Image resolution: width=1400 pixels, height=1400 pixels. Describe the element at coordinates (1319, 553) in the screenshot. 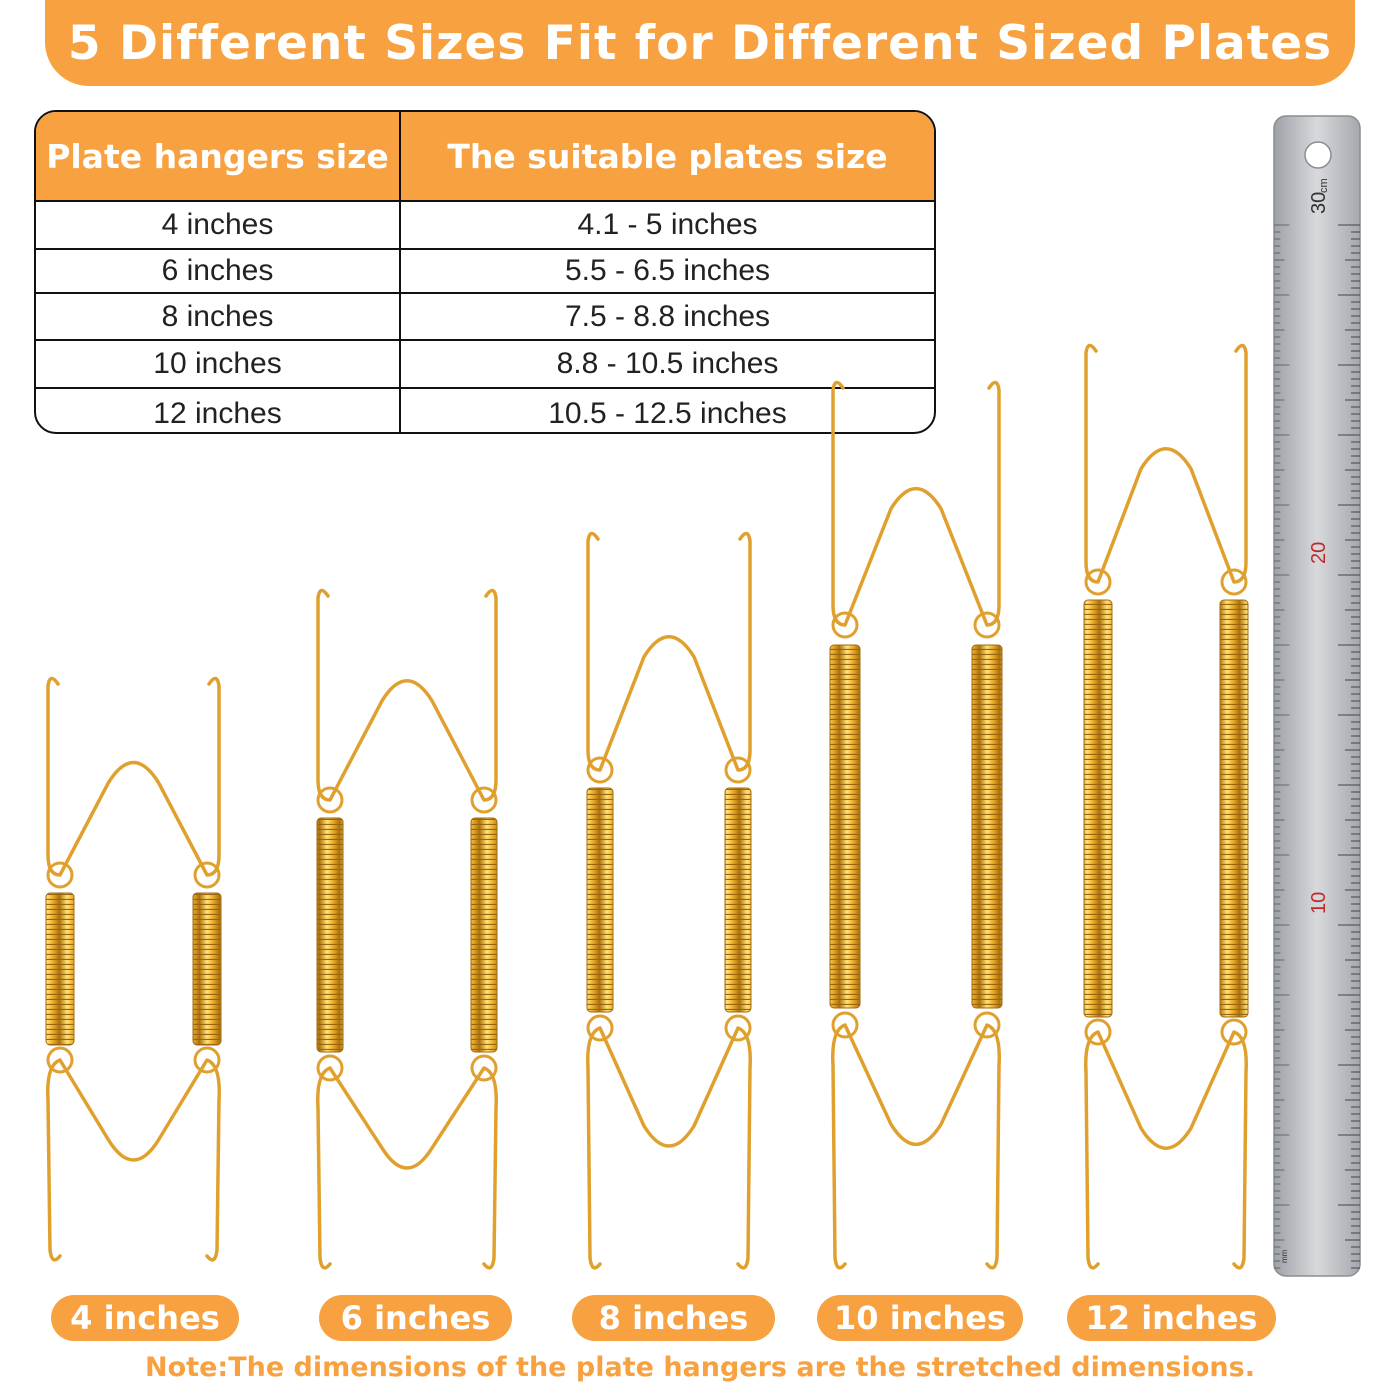

I see `ruler-label-20: 20` at that location.